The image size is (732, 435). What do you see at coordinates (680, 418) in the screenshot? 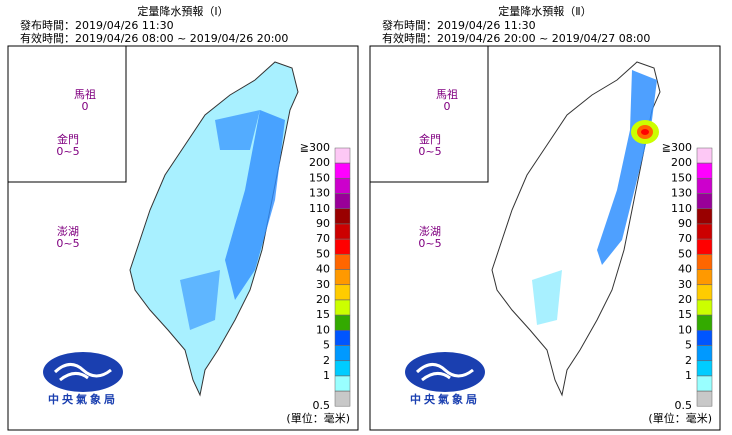
I see `unit-label: (單位：毫米)` at bounding box center [680, 418].